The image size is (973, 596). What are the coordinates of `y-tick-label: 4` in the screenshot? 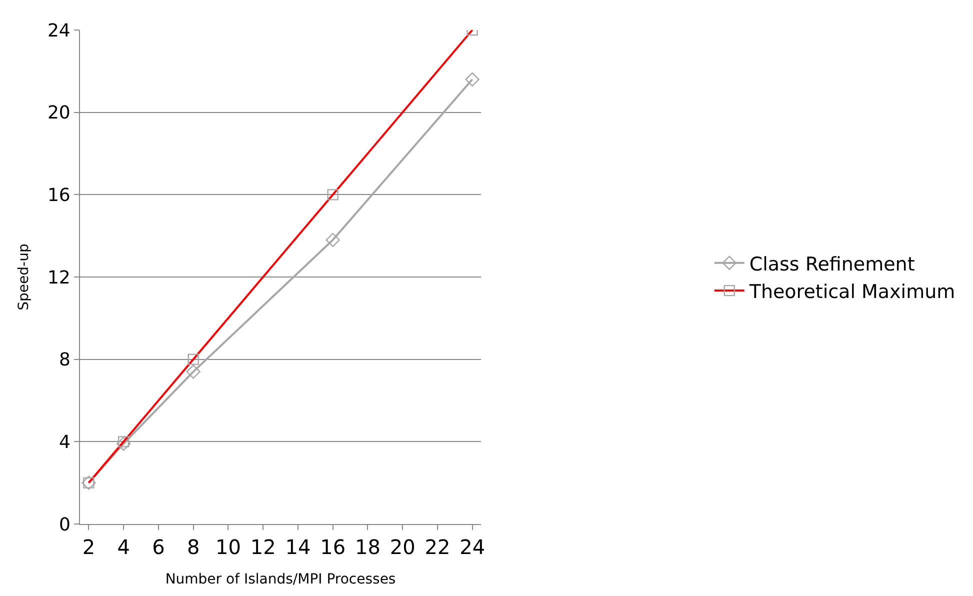 It's located at (64, 442).